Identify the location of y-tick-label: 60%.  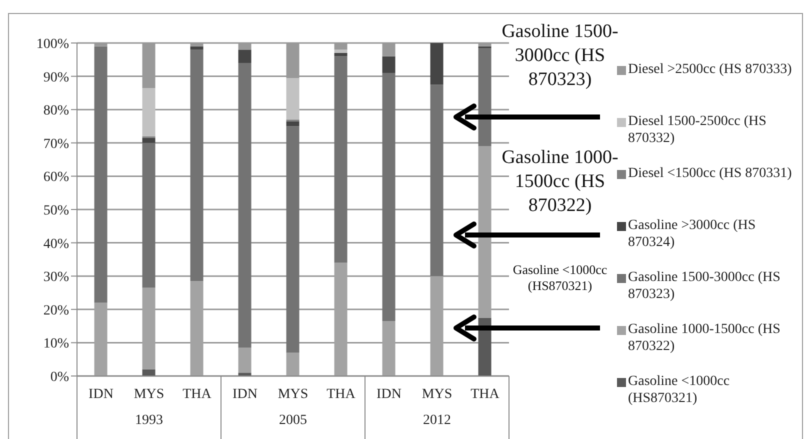
(56, 178).